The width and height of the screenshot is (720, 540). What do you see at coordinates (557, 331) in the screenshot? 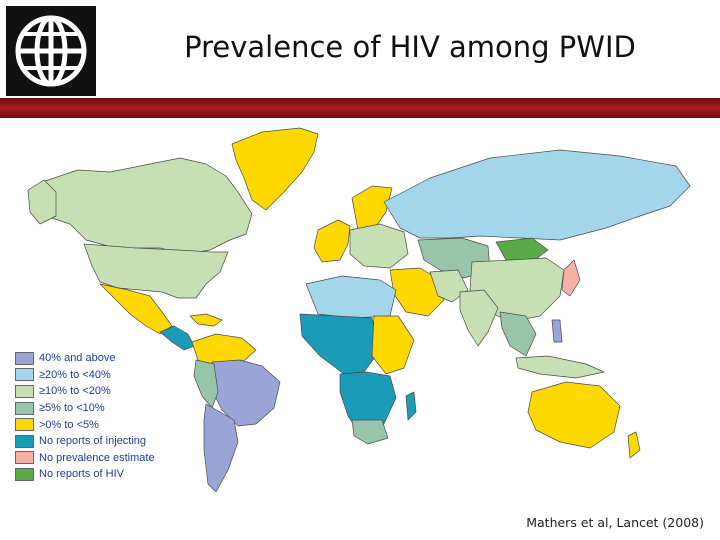
I see `map-region-philippines` at bounding box center [557, 331].